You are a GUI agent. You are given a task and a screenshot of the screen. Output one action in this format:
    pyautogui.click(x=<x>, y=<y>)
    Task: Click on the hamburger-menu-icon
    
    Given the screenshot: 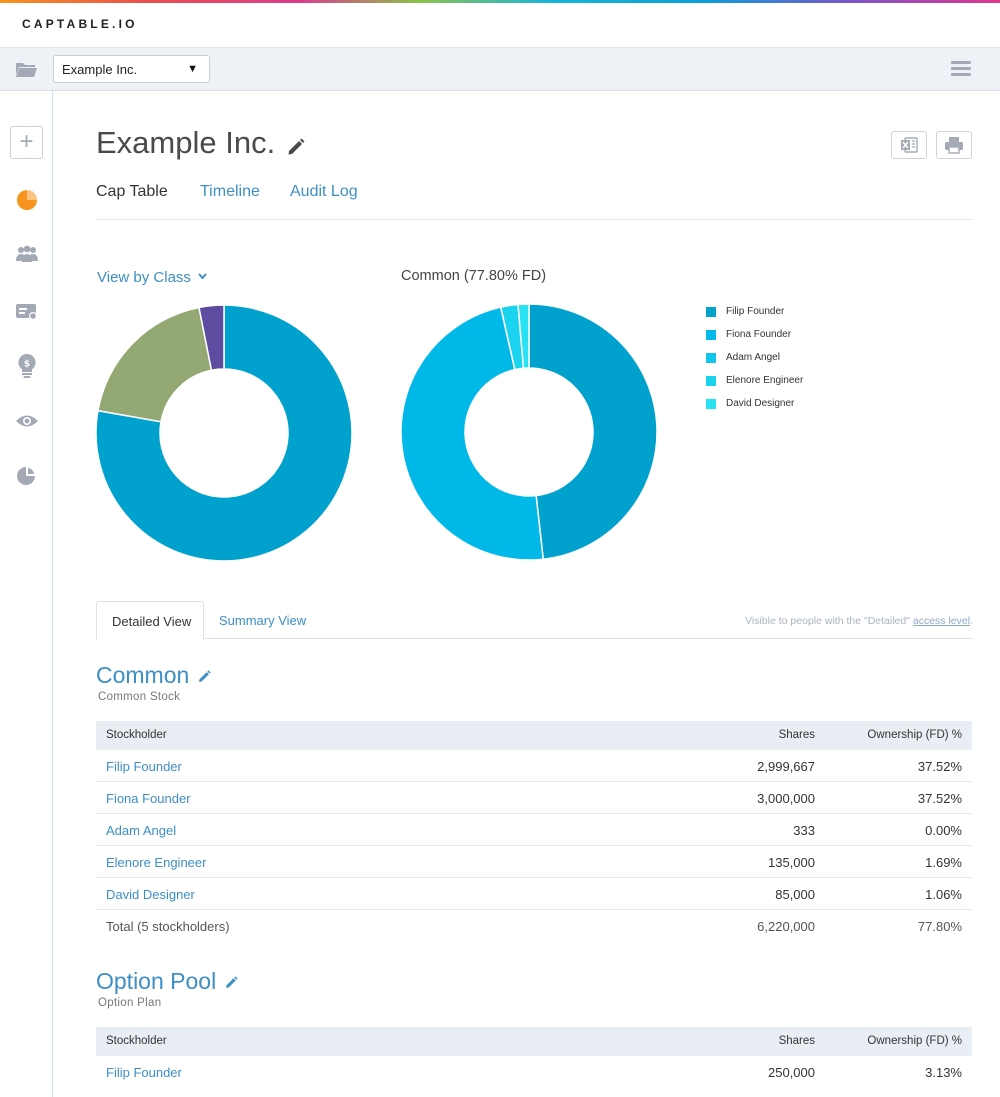 What is the action you would take?
    pyautogui.click(x=961, y=69)
    